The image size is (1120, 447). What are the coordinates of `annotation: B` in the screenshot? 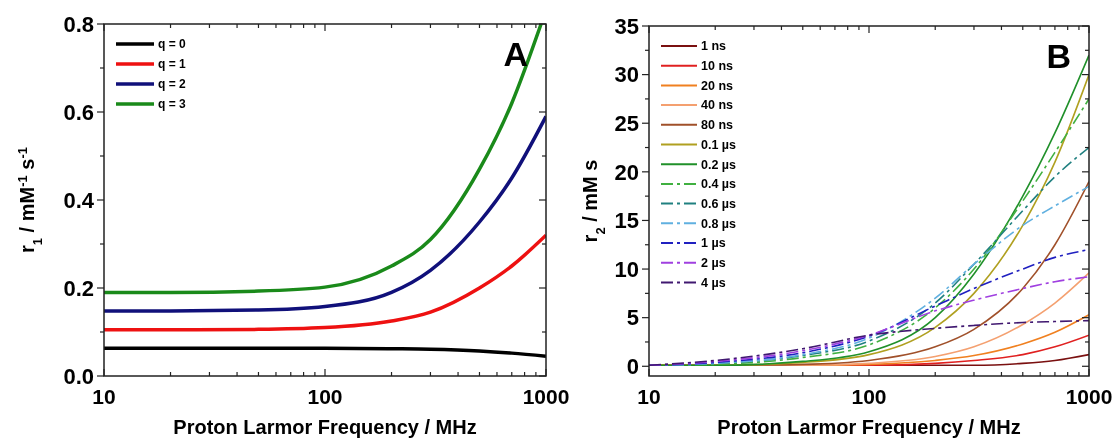 It's located at (1058, 56).